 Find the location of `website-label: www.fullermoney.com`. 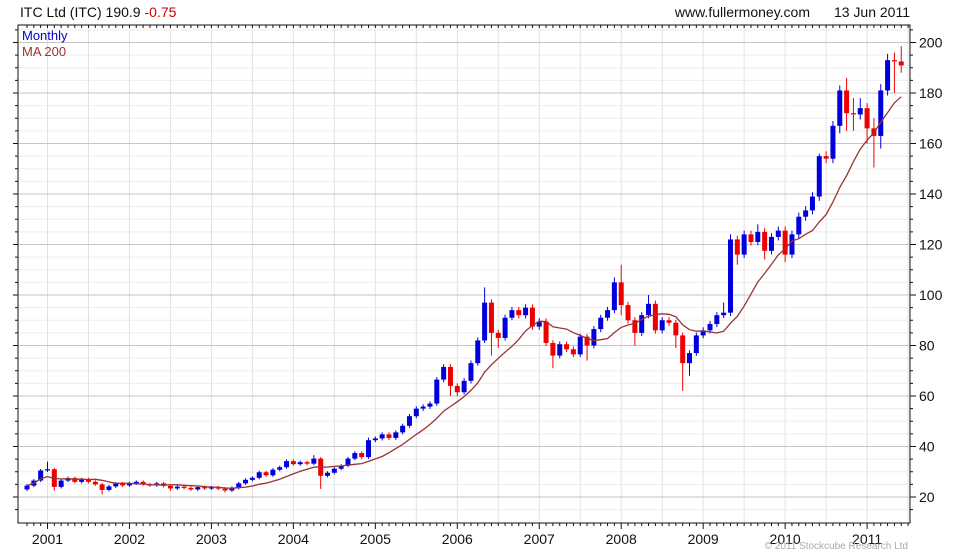

website-label: www.fullermoney.com is located at coordinates (742, 12).